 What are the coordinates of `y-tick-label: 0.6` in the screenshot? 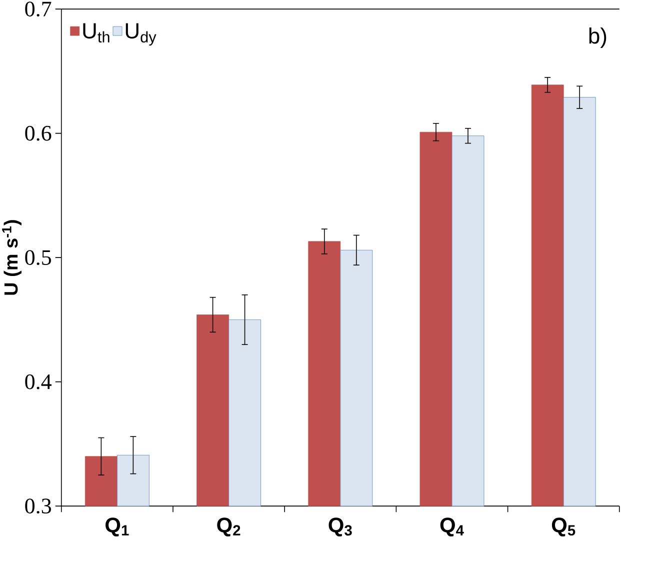 It's located at (38, 133).